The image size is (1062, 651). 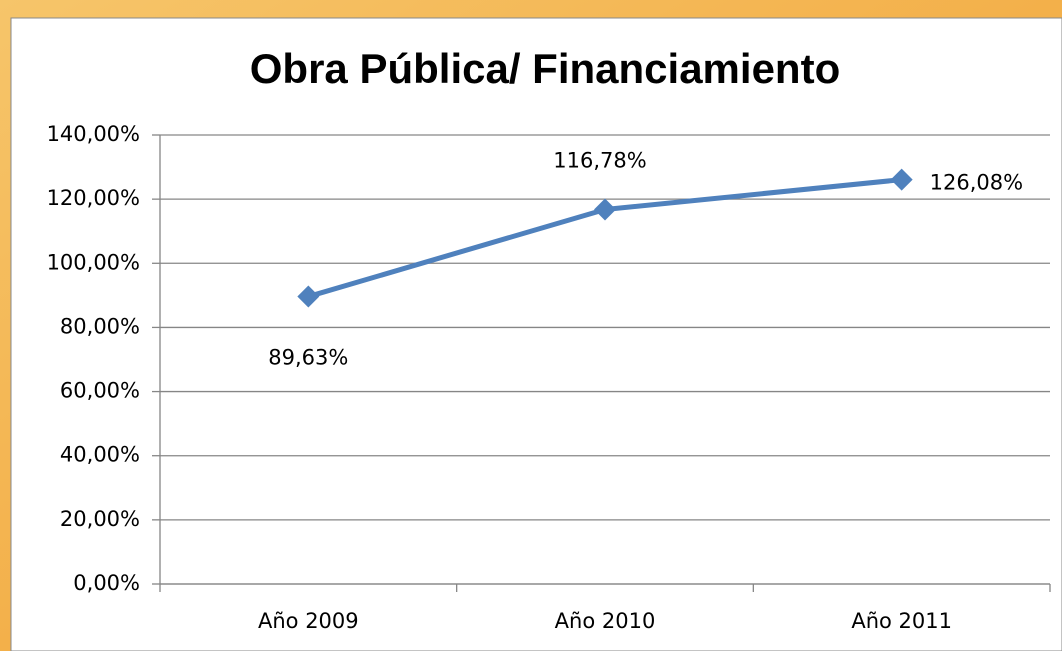 What do you see at coordinates (106, 583) in the screenshot?
I see `y-tick-label: 0,00%` at bounding box center [106, 583].